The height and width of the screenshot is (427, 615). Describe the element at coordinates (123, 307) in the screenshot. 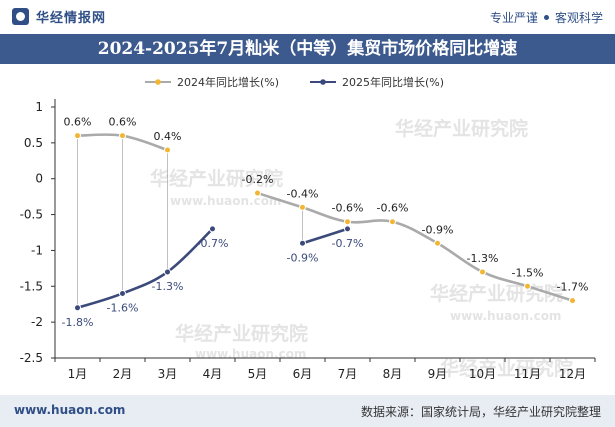

I see `series-2025-data-label: -1.6%` at that location.